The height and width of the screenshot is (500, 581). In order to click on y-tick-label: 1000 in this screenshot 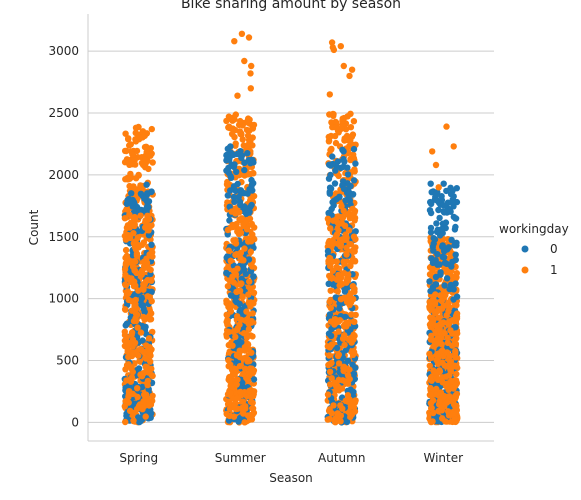, I will do `click(63, 299)`.